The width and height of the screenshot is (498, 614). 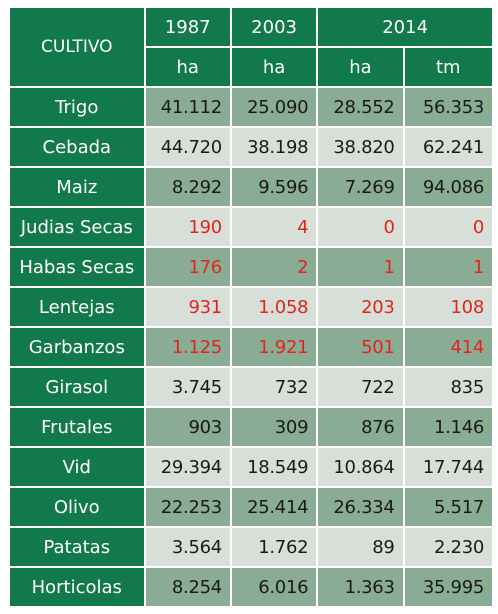 I want to click on value-cell: 1.921, so click(x=274, y=347).